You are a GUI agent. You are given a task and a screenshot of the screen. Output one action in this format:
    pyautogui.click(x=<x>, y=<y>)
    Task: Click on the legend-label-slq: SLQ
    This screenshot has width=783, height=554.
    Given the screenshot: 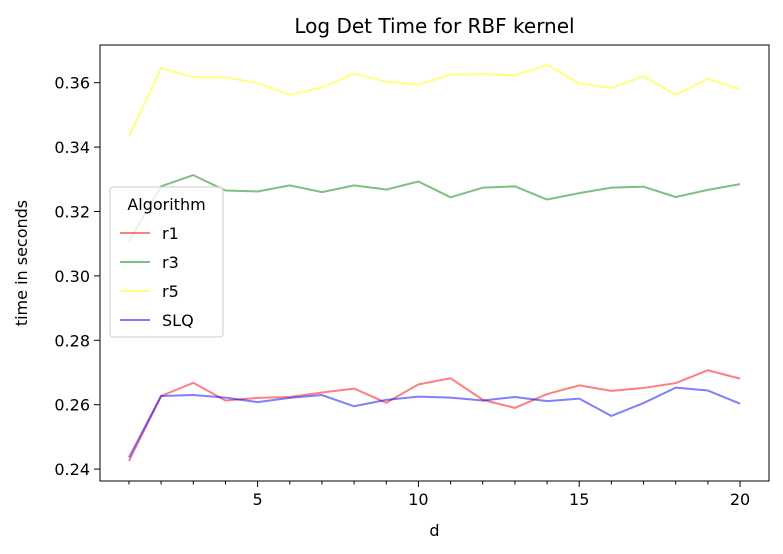 What is the action you would take?
    pyautogui.click(x=178, y=320)
    